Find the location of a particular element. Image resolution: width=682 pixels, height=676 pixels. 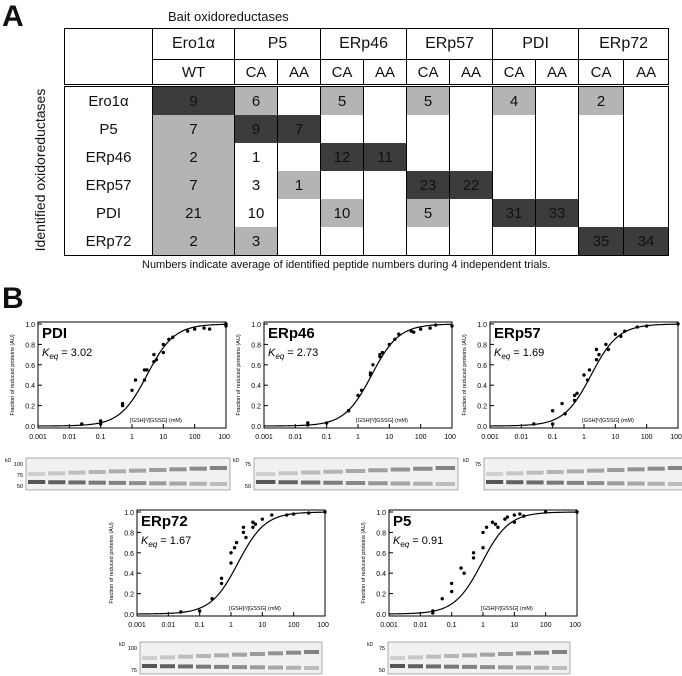

x-tick-label: 1000 is located at coordinates (575, 625).